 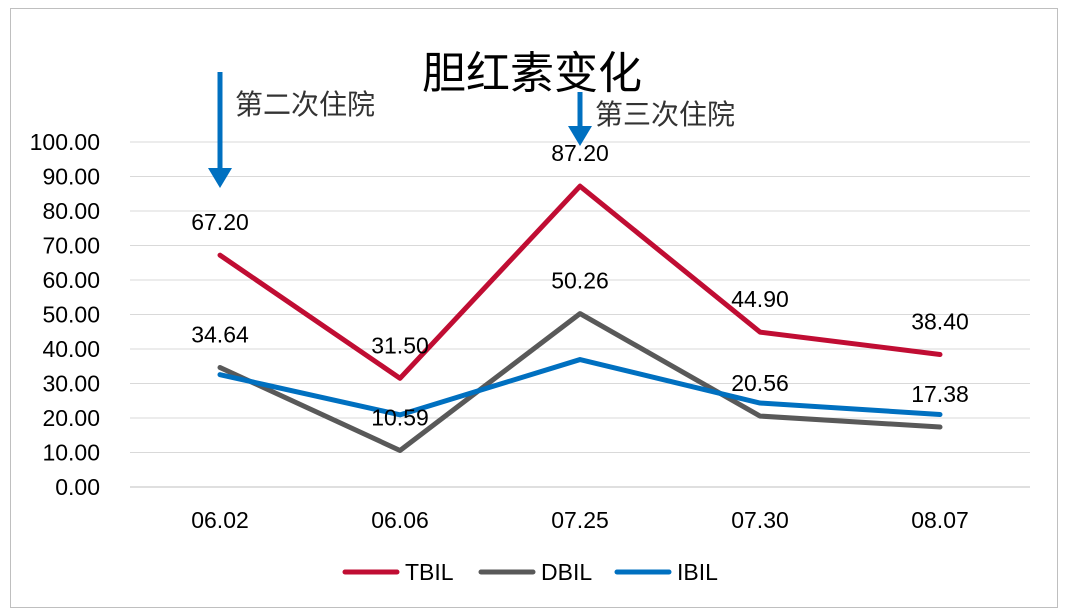 What do you see at coordinates (77, 487) in the screenshot?
I see `y-tick-label: 0.00` at bounding box center [77, 487].